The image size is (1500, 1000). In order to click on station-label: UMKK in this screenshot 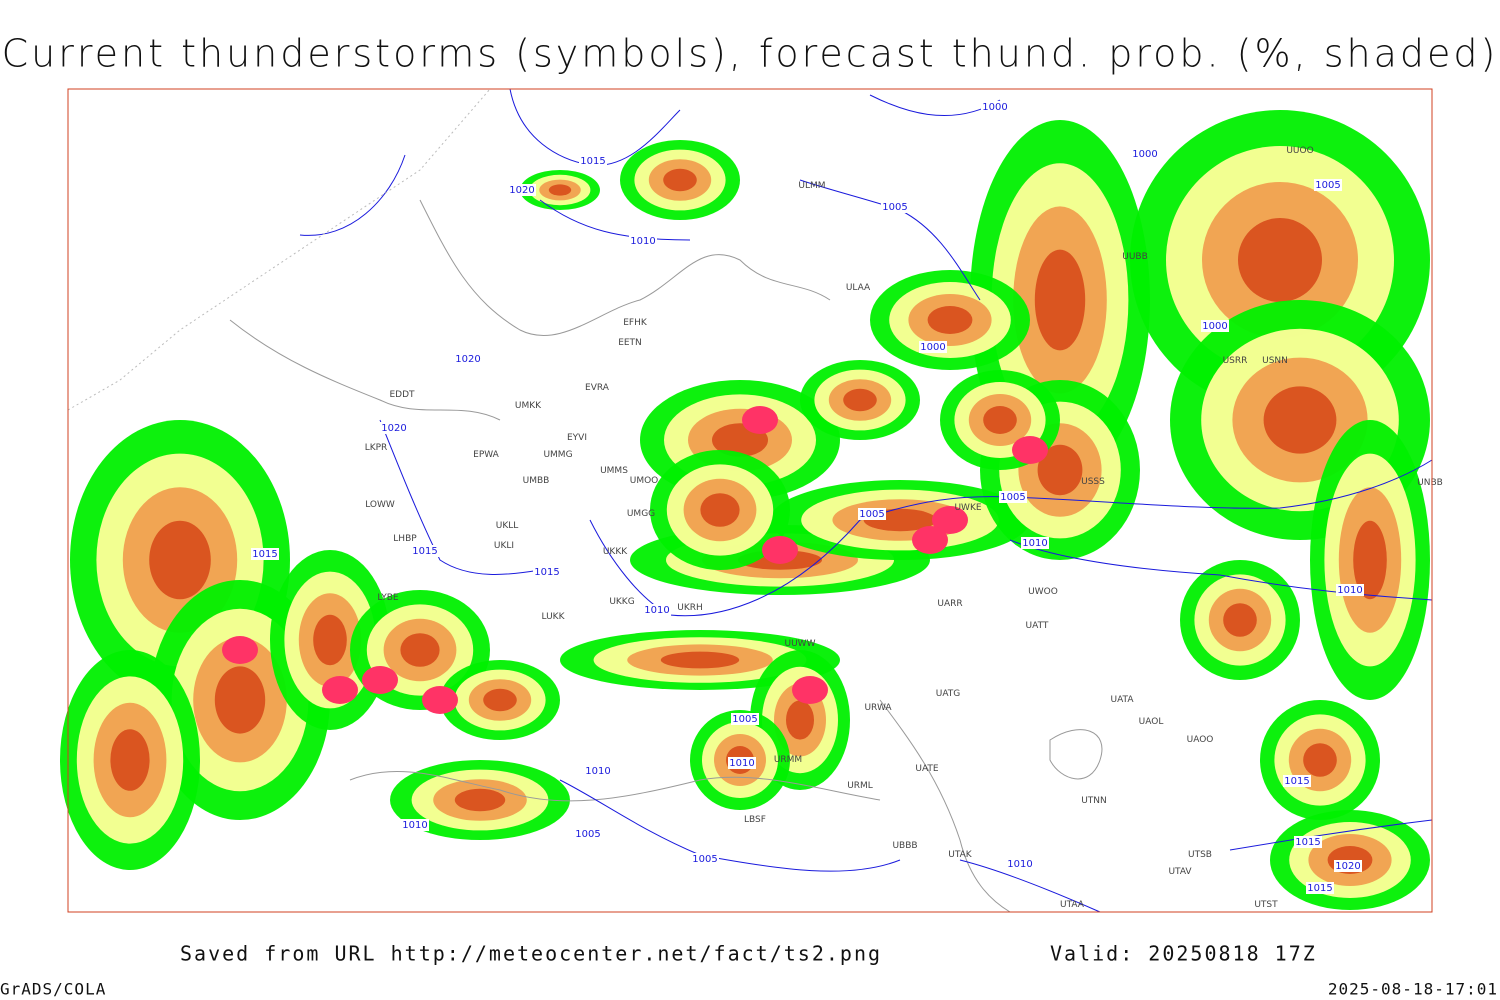, I will do `click(528, 406)`.